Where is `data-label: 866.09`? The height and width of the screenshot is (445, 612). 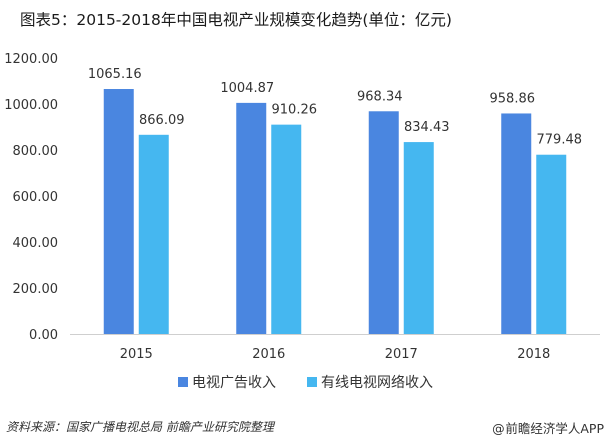 data-label: 866.09 is located at coordinates (162, 120).